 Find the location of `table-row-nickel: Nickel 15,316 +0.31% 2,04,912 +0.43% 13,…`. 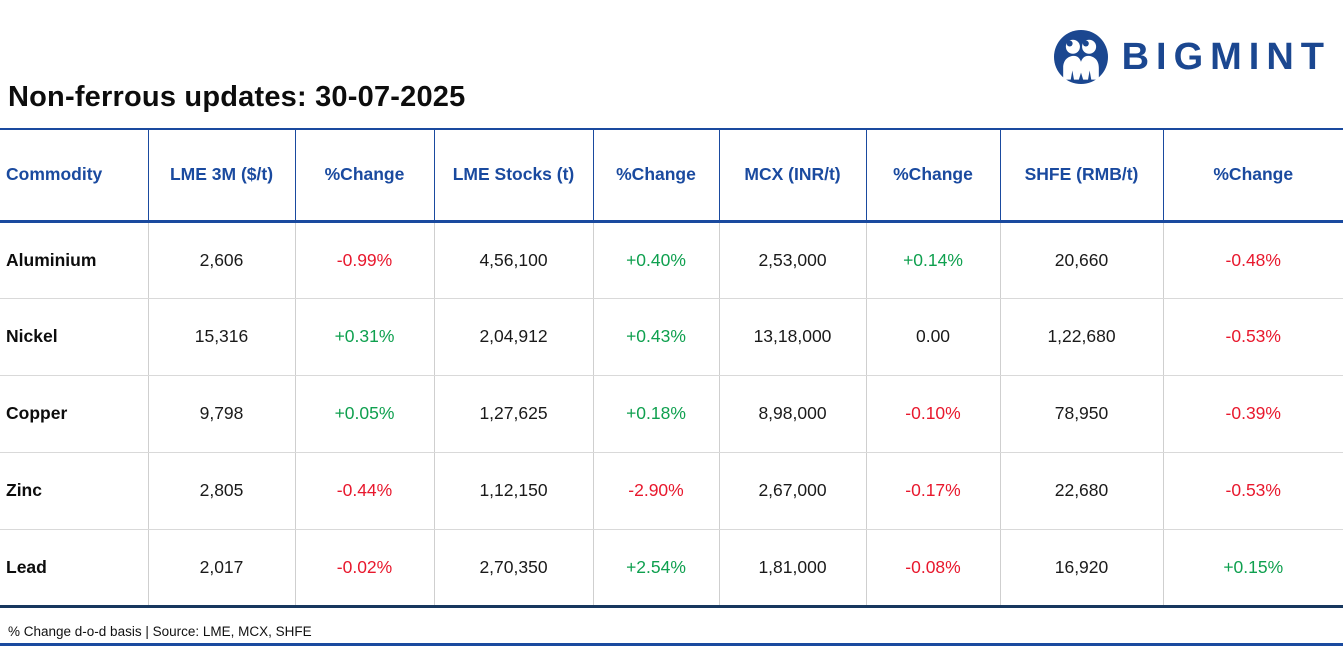

table-row-nickel: Nickel 15,316 +0.31% 2,04,912 +0.43% 13,… is located at coordinates (671, 337).